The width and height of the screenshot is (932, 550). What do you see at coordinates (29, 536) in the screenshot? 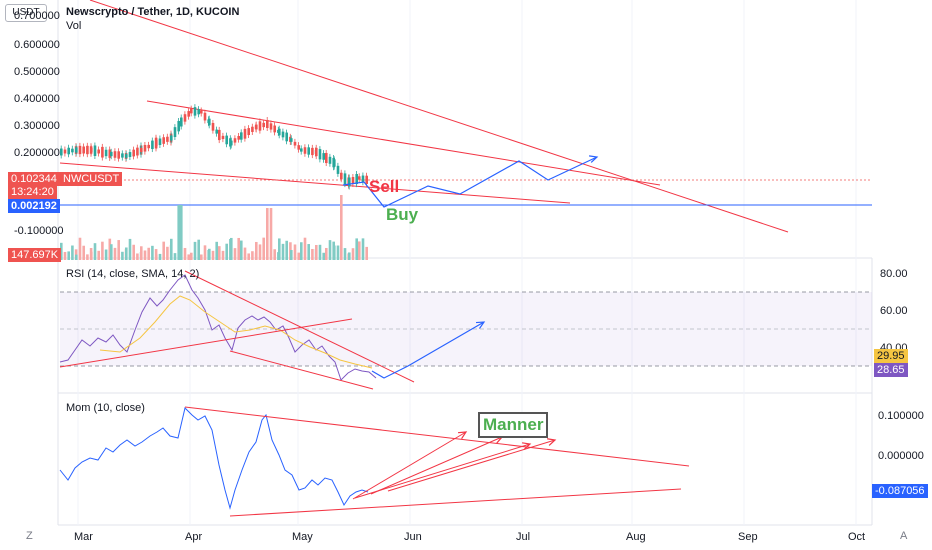
I see `zoom-icon: Z` at bounding box center [29, 536].